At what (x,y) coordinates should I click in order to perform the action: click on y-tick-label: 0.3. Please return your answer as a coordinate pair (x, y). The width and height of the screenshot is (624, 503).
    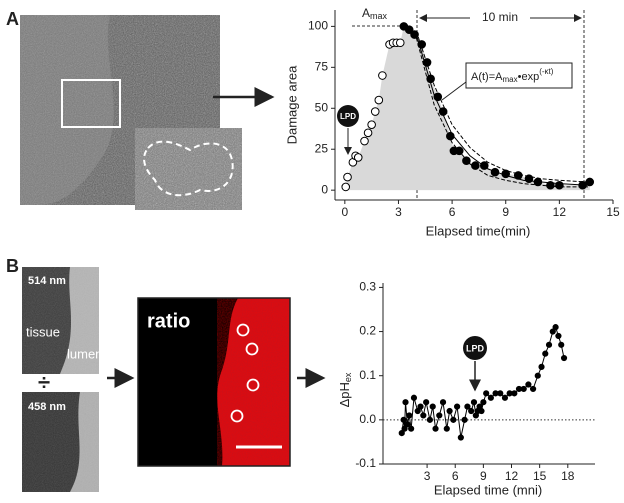
    Looking at the image, I should click on (367, 287).